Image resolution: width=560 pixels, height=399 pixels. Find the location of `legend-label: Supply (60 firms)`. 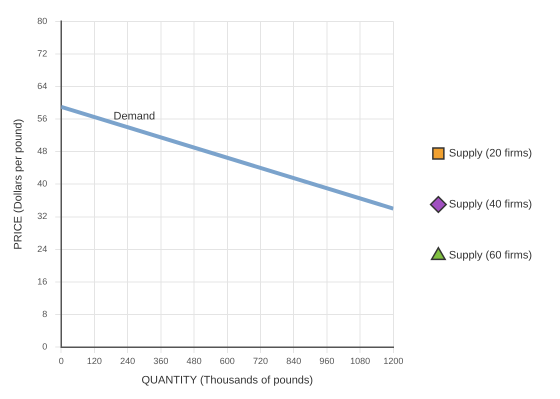

legend-label: Supply (60 firms) is located at coordinates (490, 256).